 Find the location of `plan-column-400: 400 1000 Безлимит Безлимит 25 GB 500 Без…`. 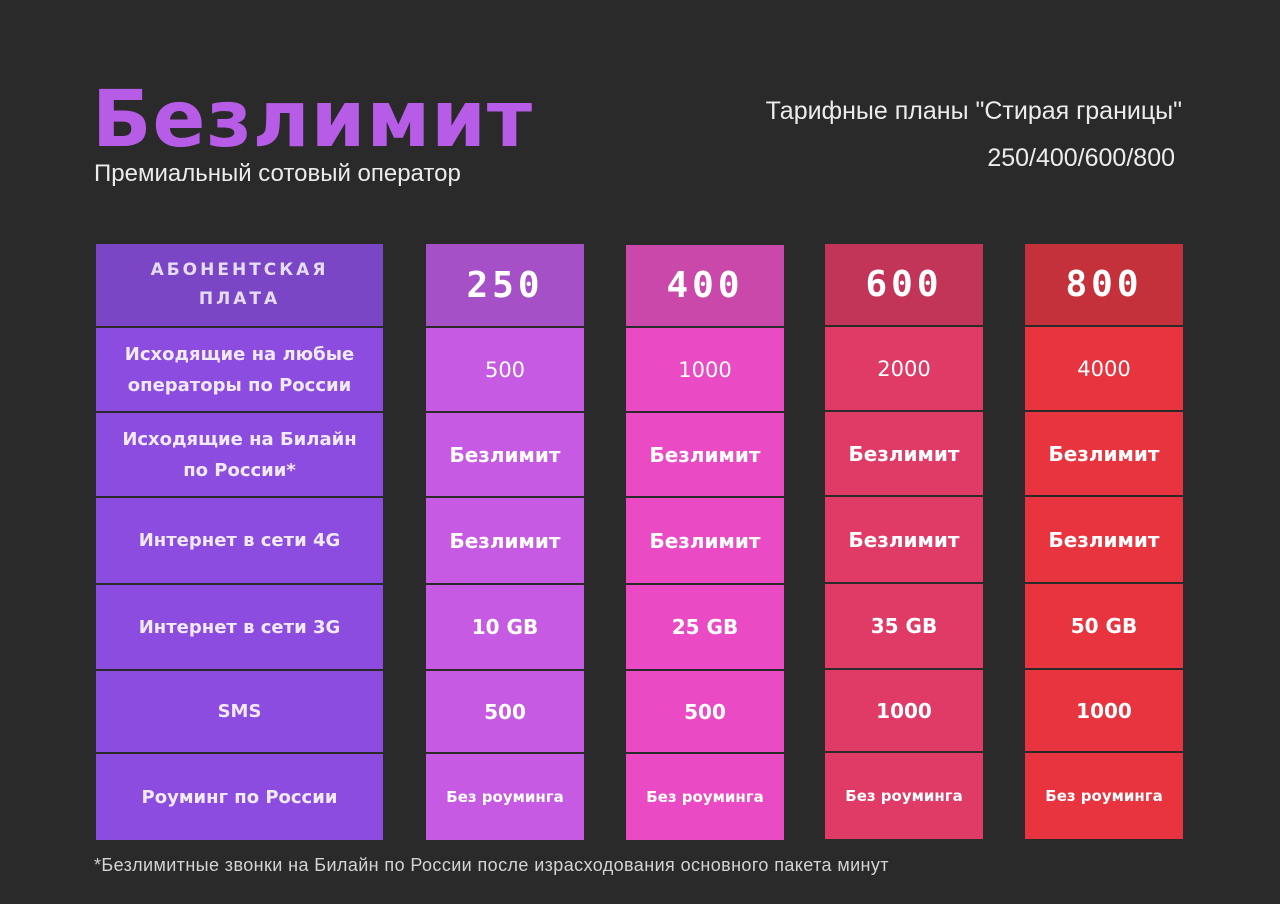

plan-column-400: 400 1000 Безлимит Безлимит 25 GB 500 Без… is located at coordinates (705, 542).